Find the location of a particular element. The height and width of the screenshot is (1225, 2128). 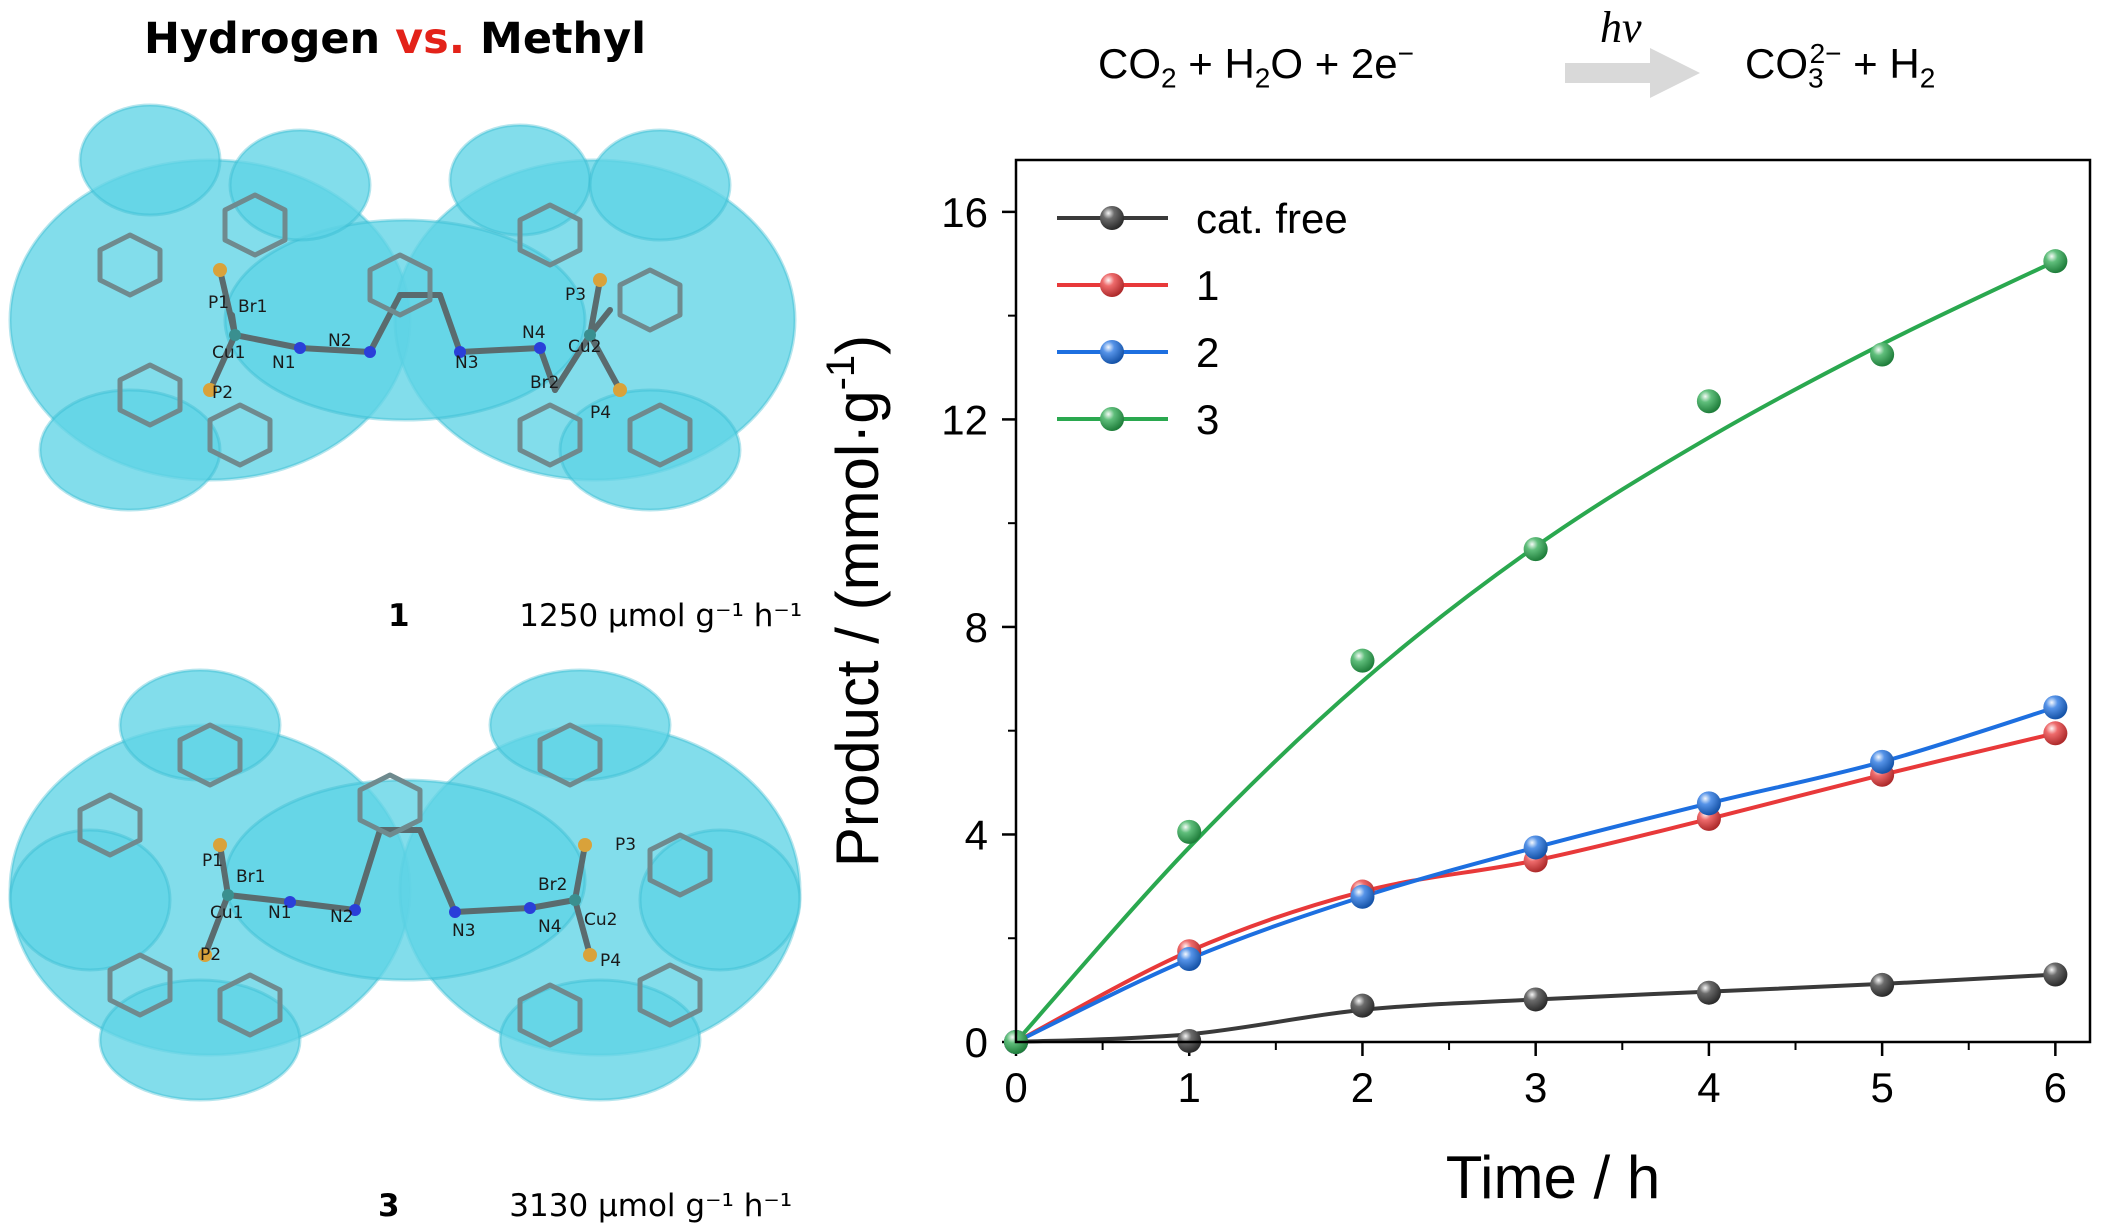

y-tick-label: 8 is located at coordinates (976, 627).